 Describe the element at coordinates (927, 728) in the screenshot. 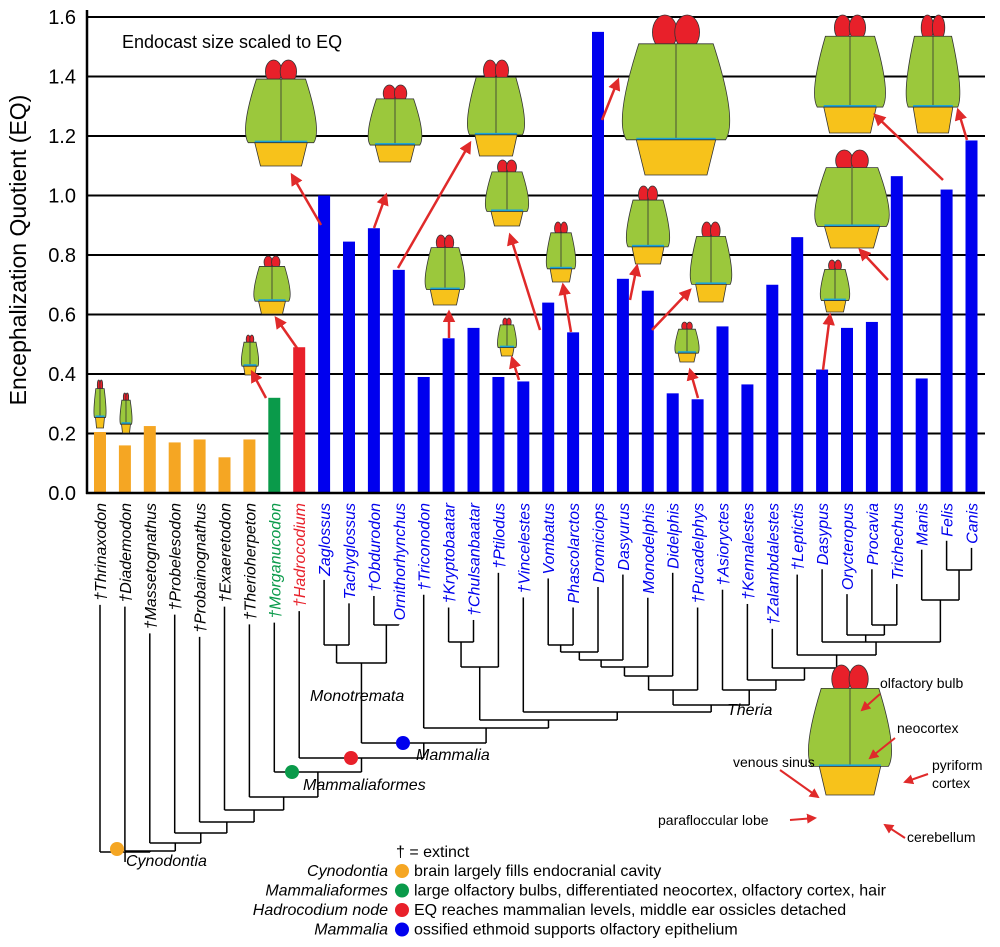

I see `label-neocortex: neocortex` at that location.